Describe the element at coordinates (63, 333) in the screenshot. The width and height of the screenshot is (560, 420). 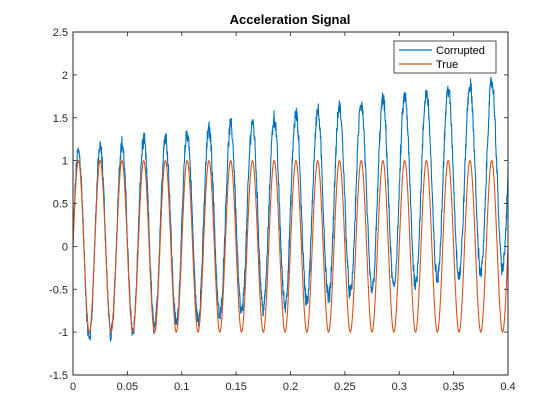
I see `y-tick-label: -1` at that location.